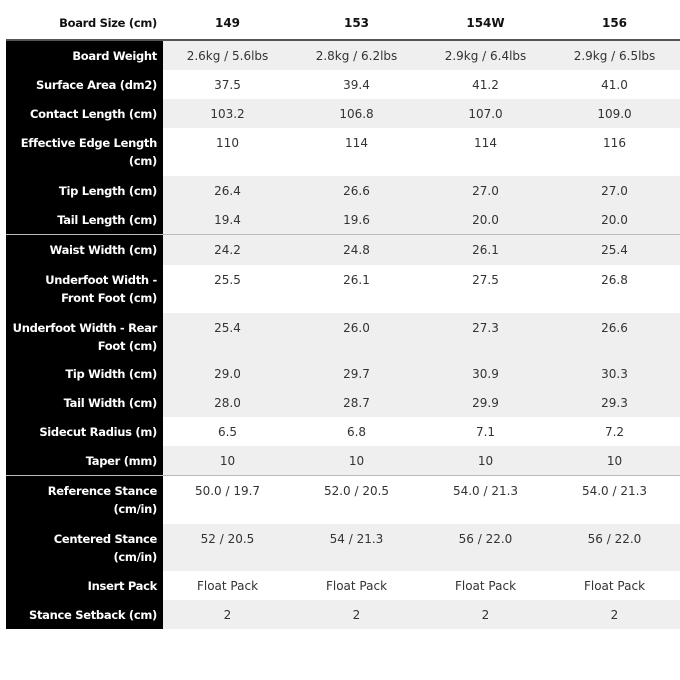  I want to click on row-label: Stance Setback (cm), so click(84, 614).